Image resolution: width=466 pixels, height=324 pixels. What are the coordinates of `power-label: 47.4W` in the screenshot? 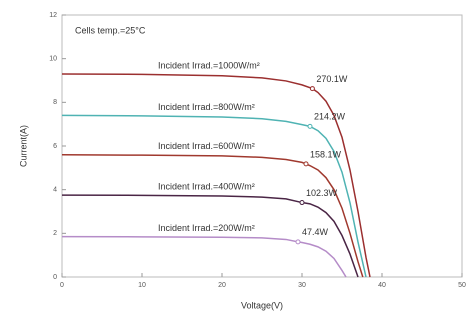 It's located at (315, 232).